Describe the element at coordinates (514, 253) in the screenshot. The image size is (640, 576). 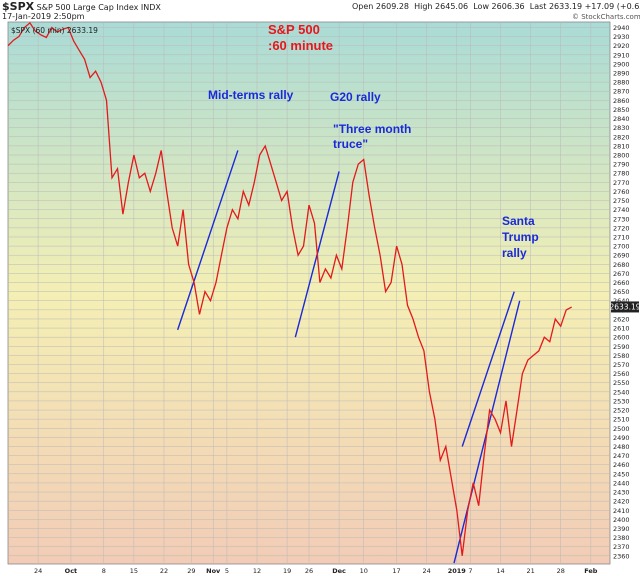
I see `rally-label: rally` at that location.